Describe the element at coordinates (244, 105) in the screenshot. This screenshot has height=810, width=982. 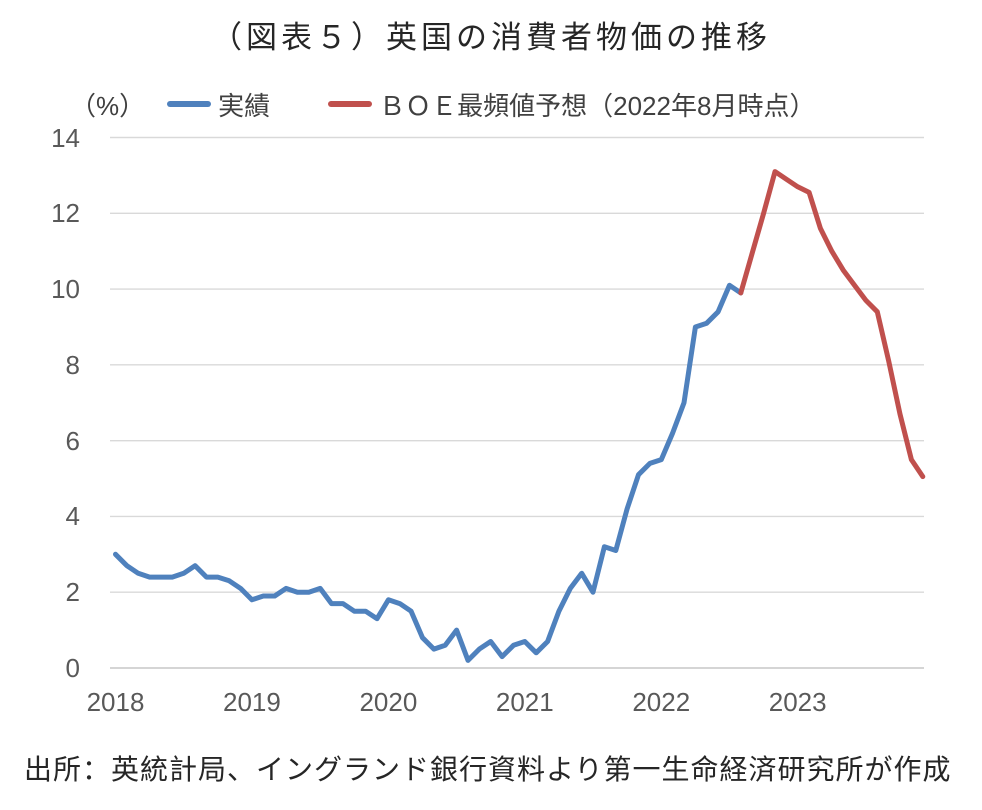
I see `legend-label-actual: 実績` at that location.